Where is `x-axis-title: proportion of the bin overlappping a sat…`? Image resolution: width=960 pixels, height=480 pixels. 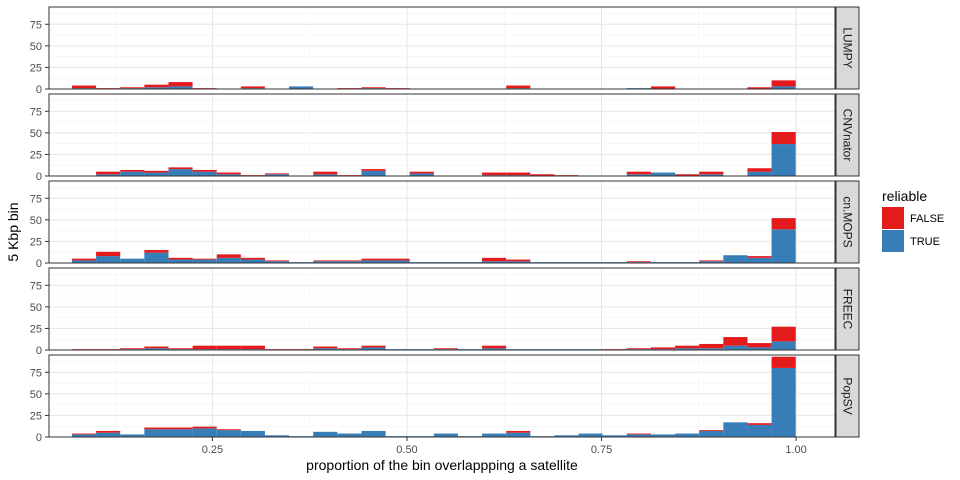
x-axis-title: proportion of the bin overlappping a sat… is located at coordinates (442, 465).